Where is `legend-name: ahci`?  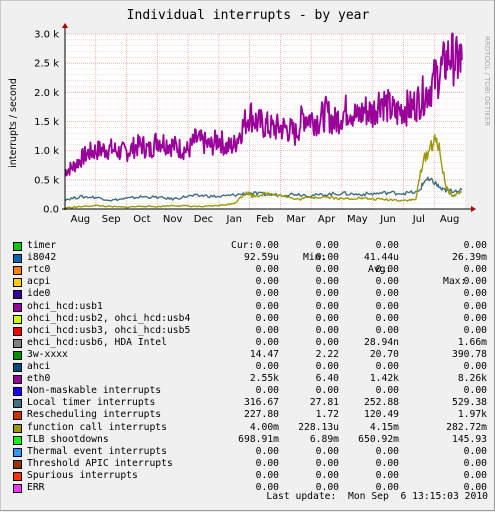 legend-name: ahci is located at coordinates (39, 367).